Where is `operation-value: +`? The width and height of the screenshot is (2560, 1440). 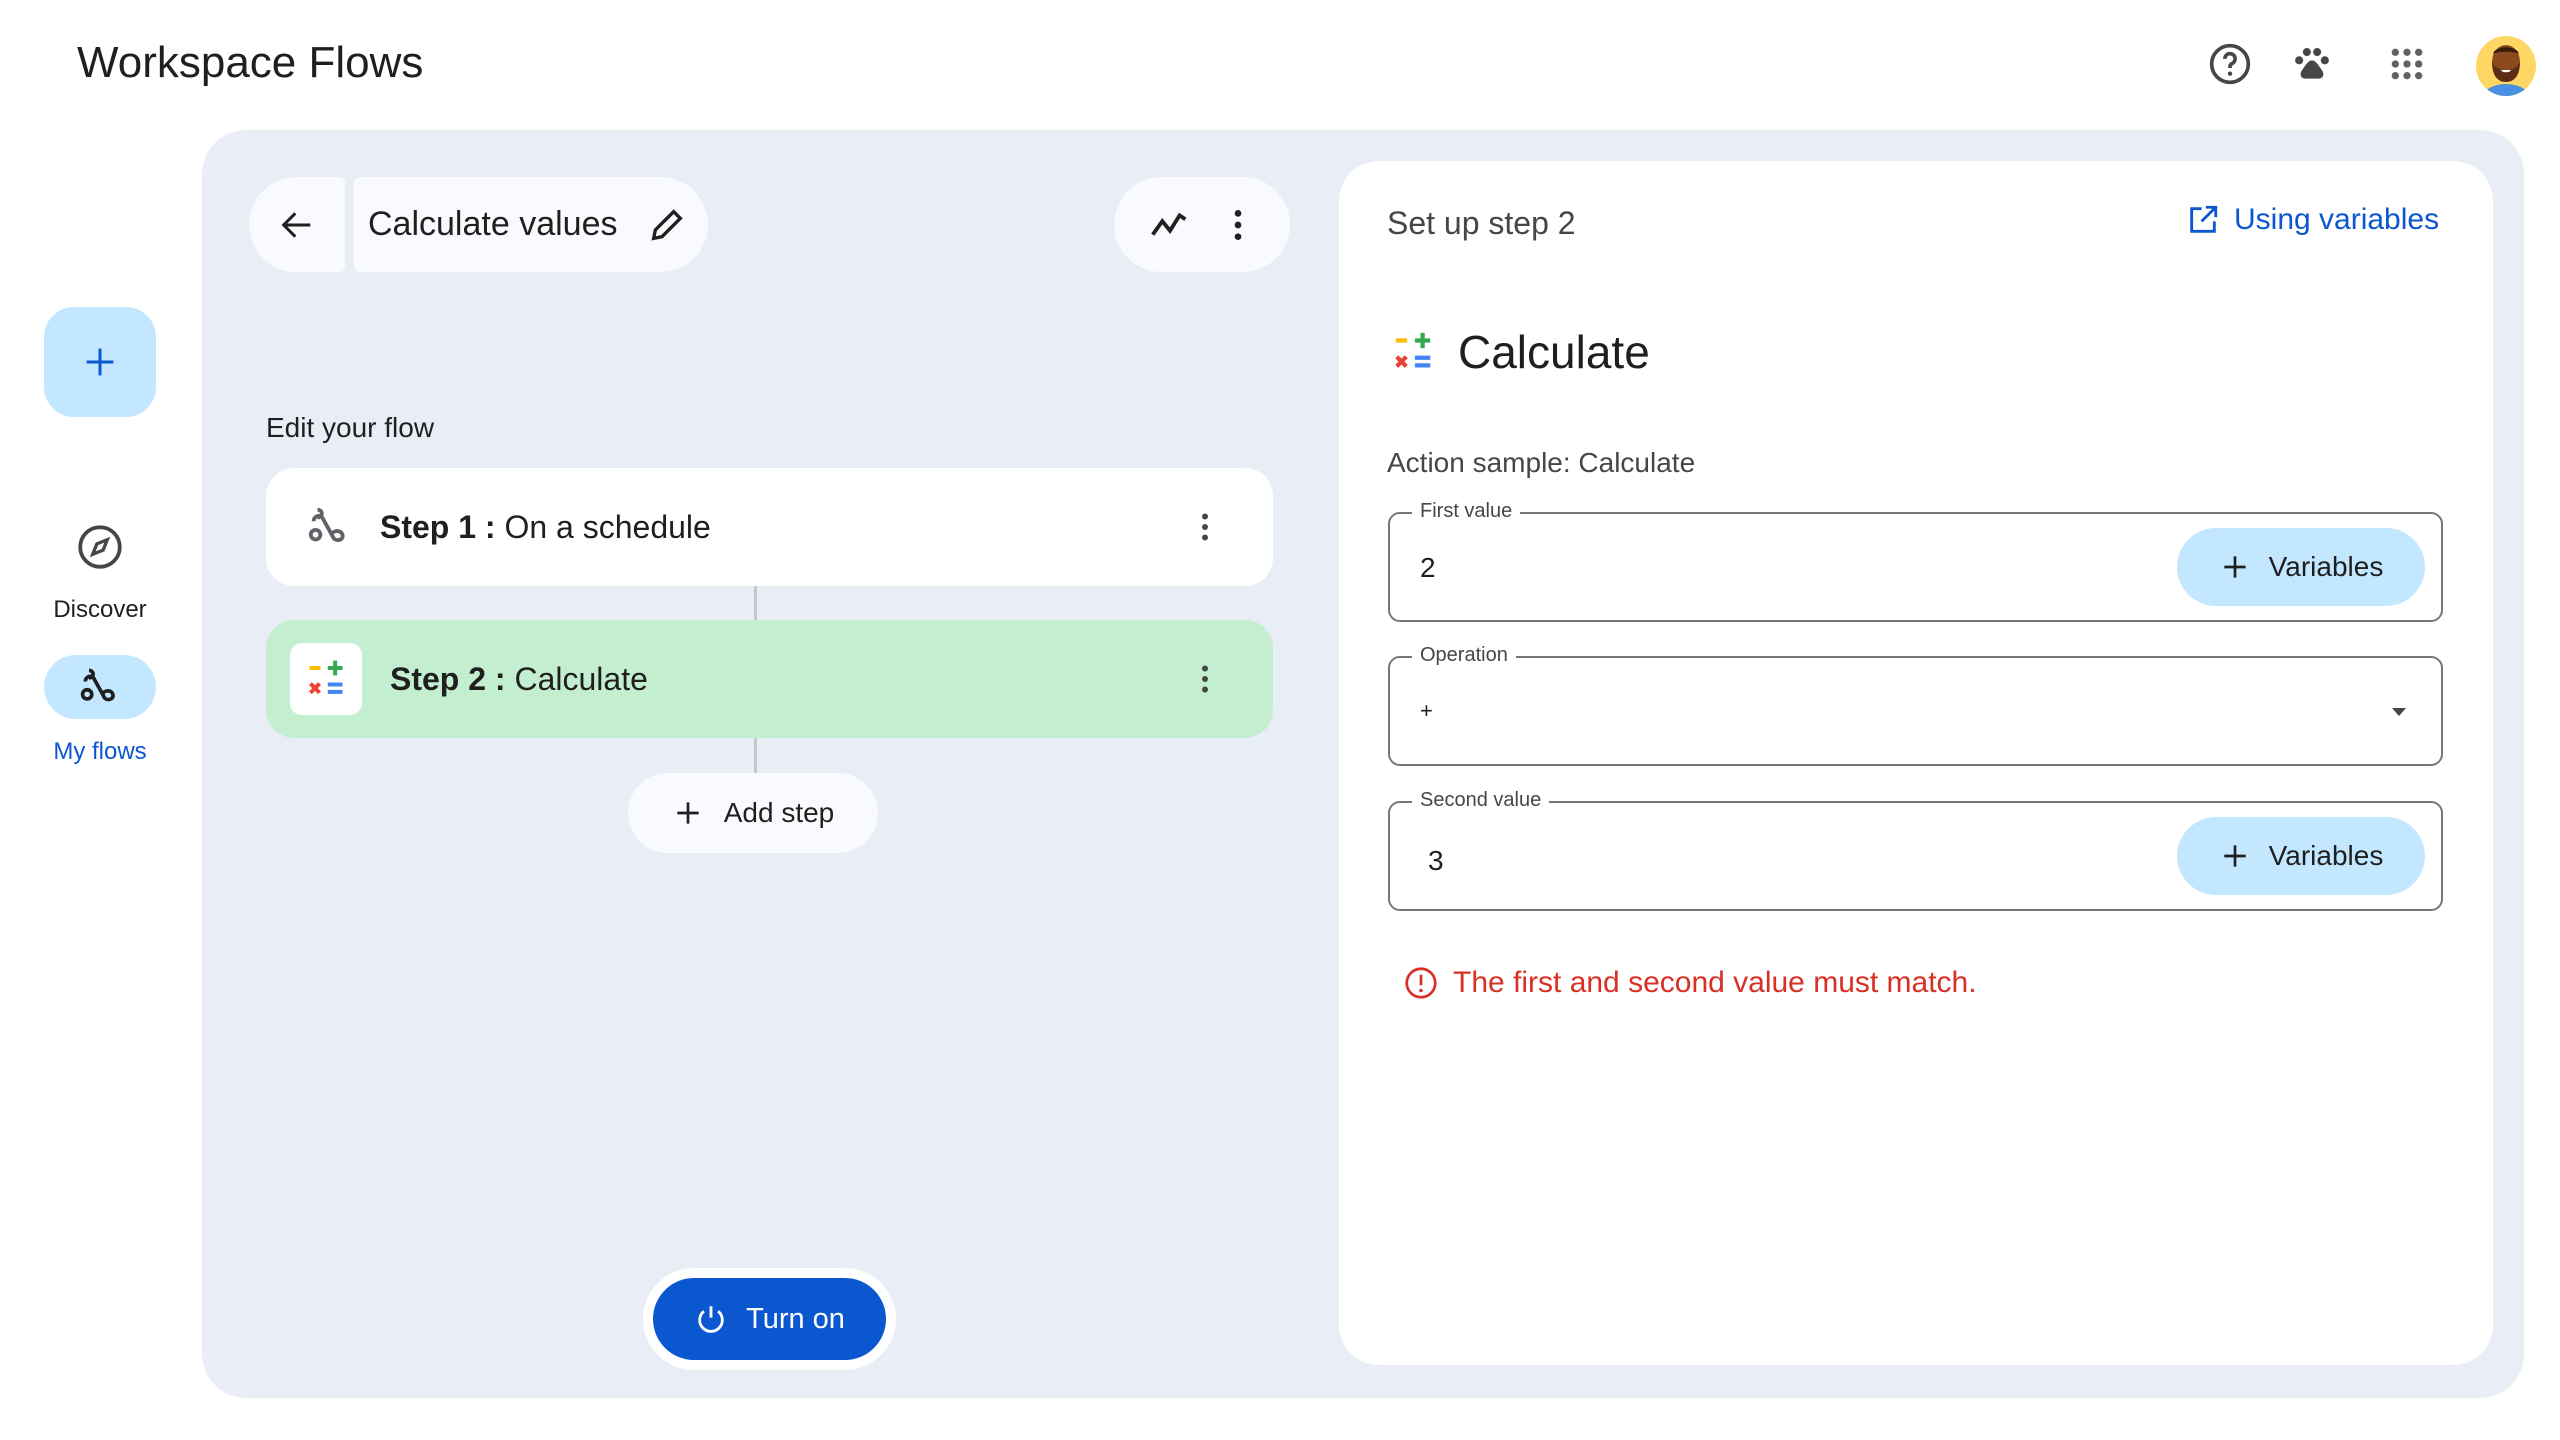
operation-value: + is located at coordinates (1426, 710).